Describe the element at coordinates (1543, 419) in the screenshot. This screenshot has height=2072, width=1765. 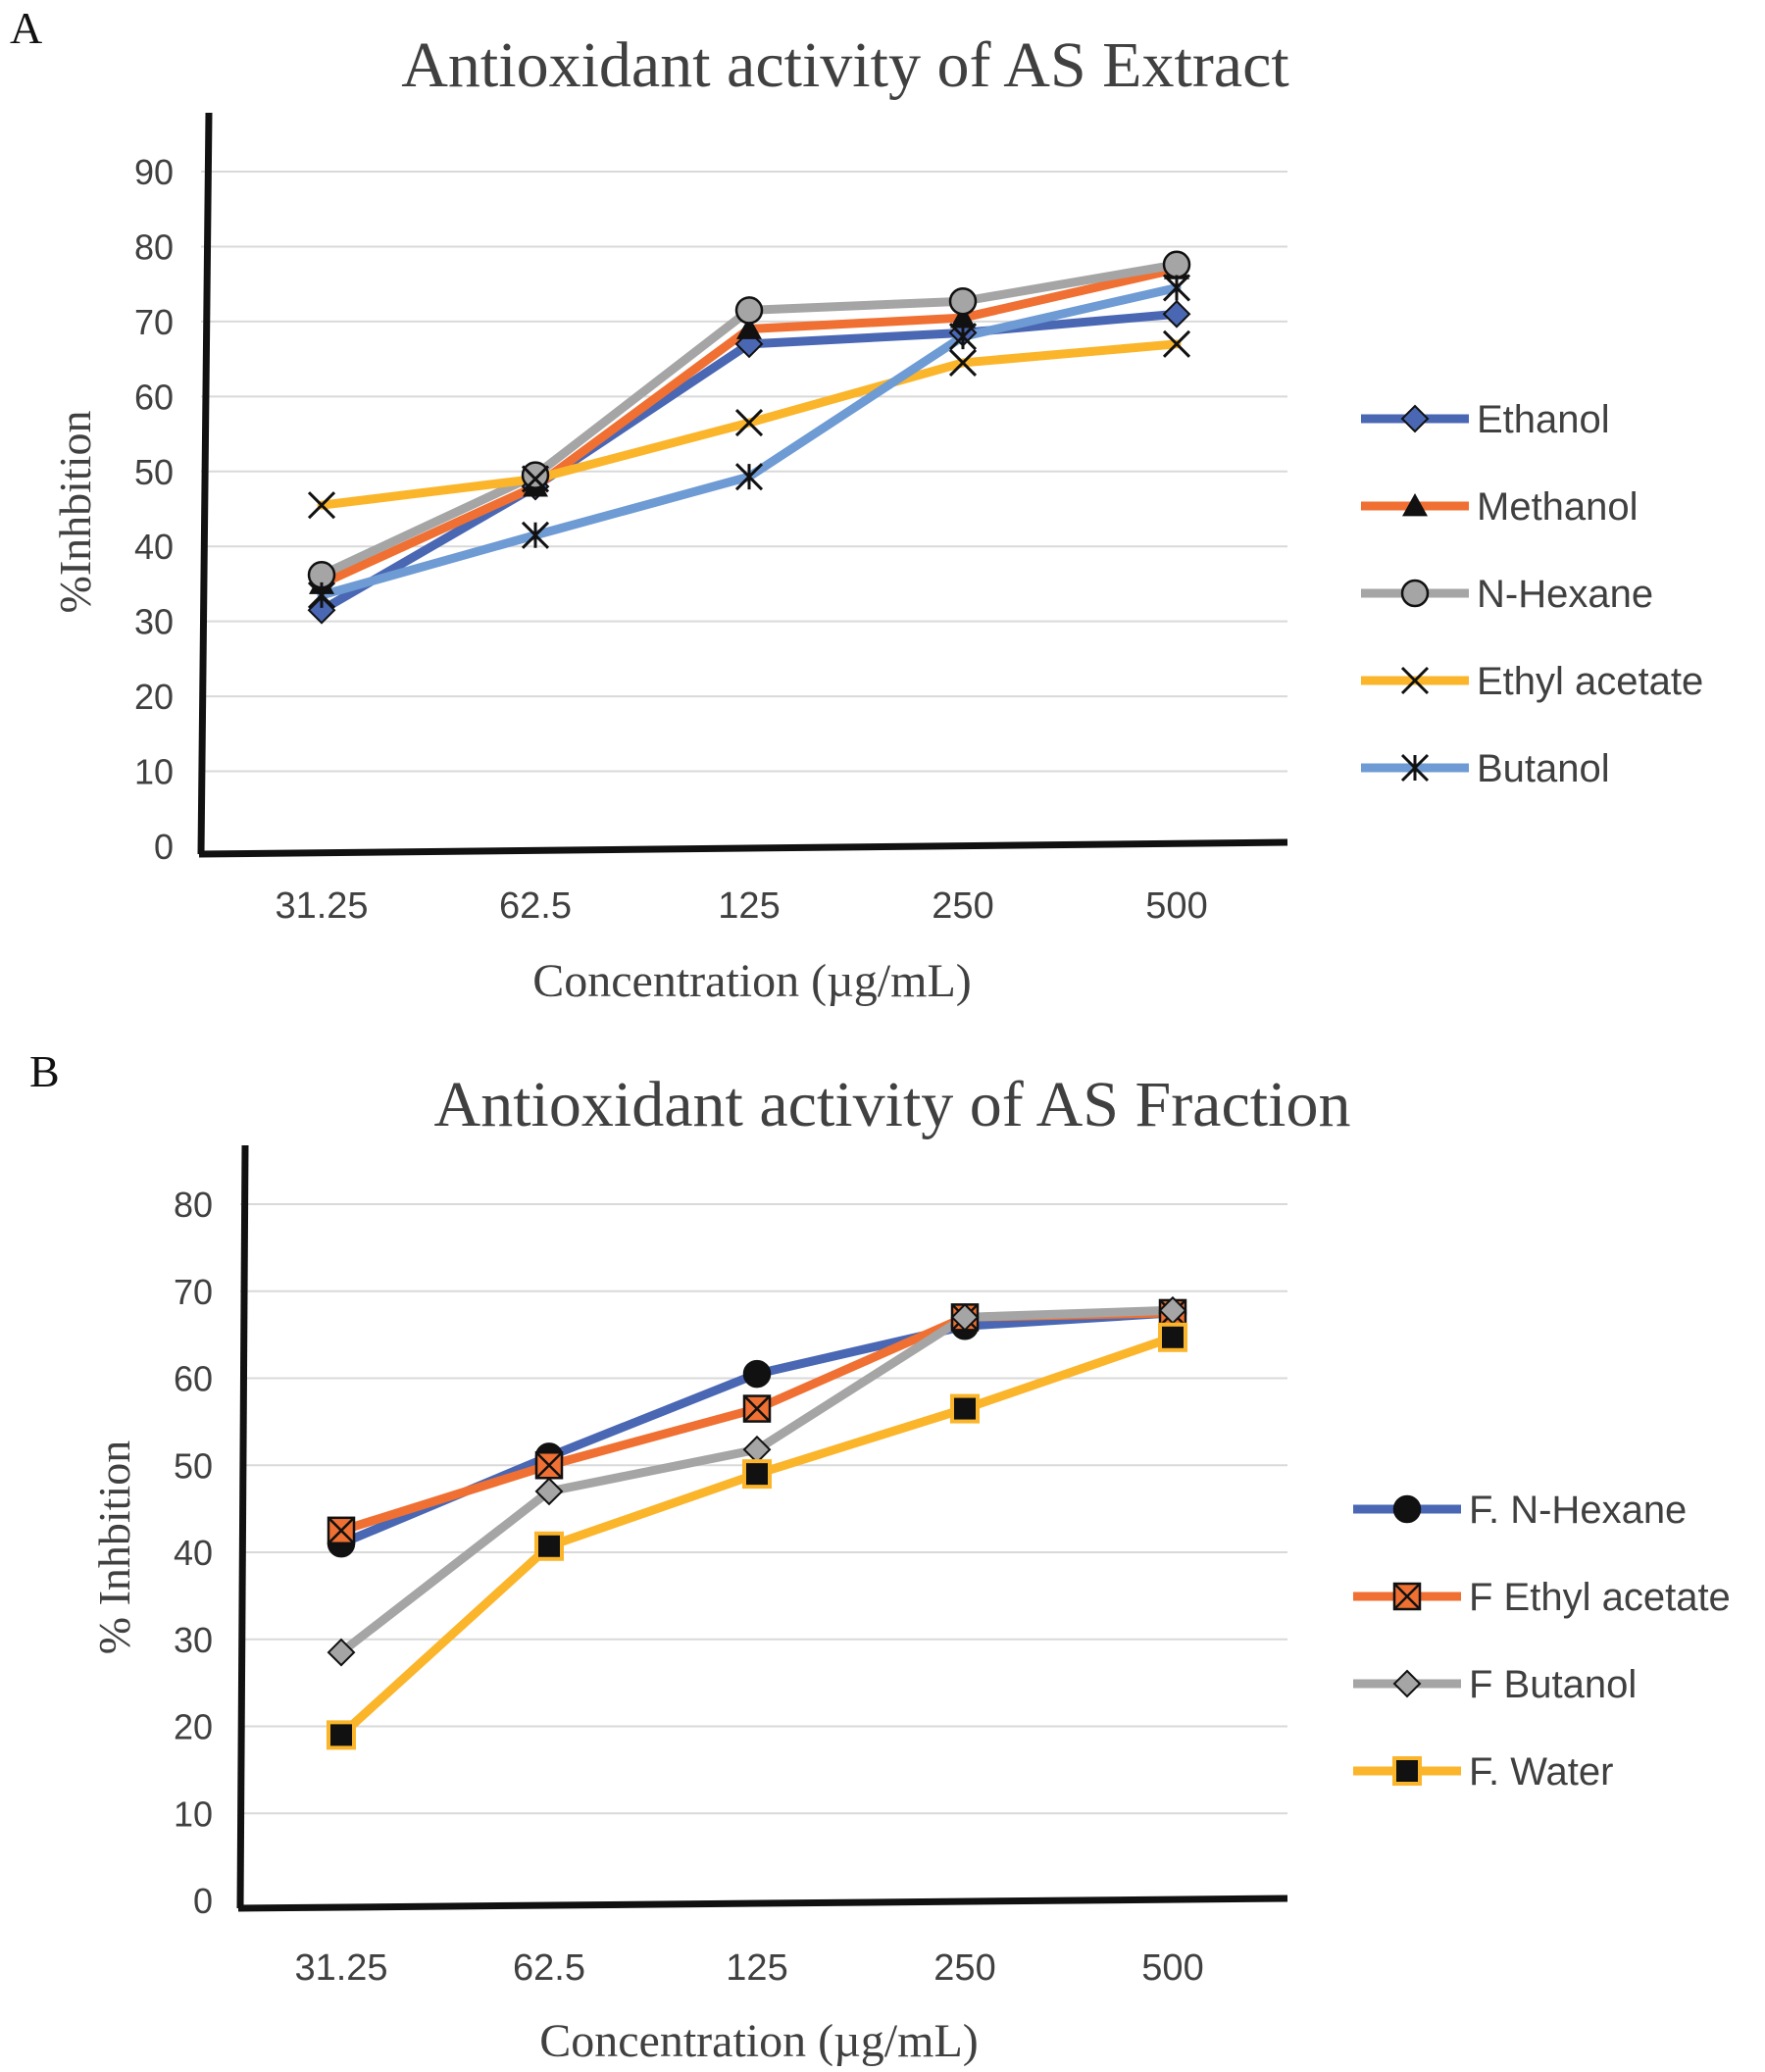
I see `legend-label-ethanol: Ethanol` at that location.